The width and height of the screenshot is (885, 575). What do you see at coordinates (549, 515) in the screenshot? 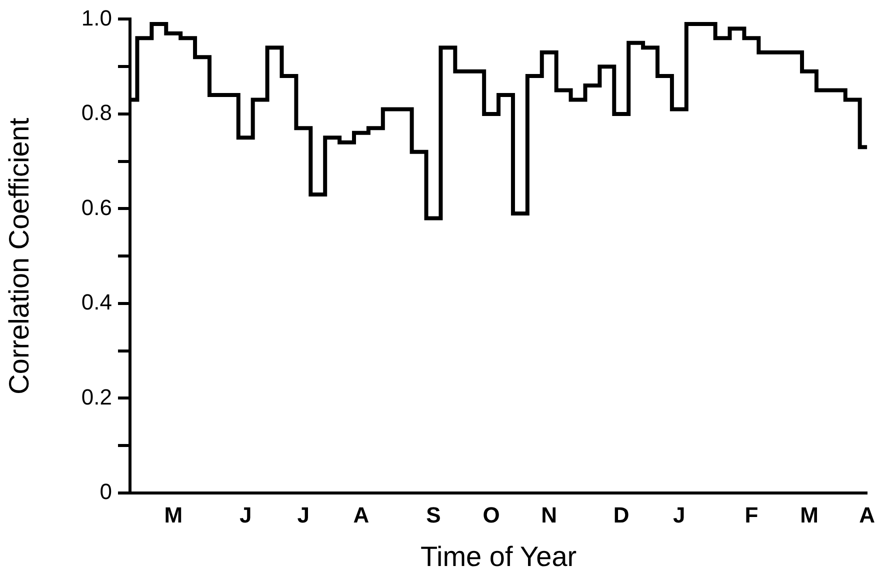
I see `x-tick-label: N` at bounding box center [549, 515].